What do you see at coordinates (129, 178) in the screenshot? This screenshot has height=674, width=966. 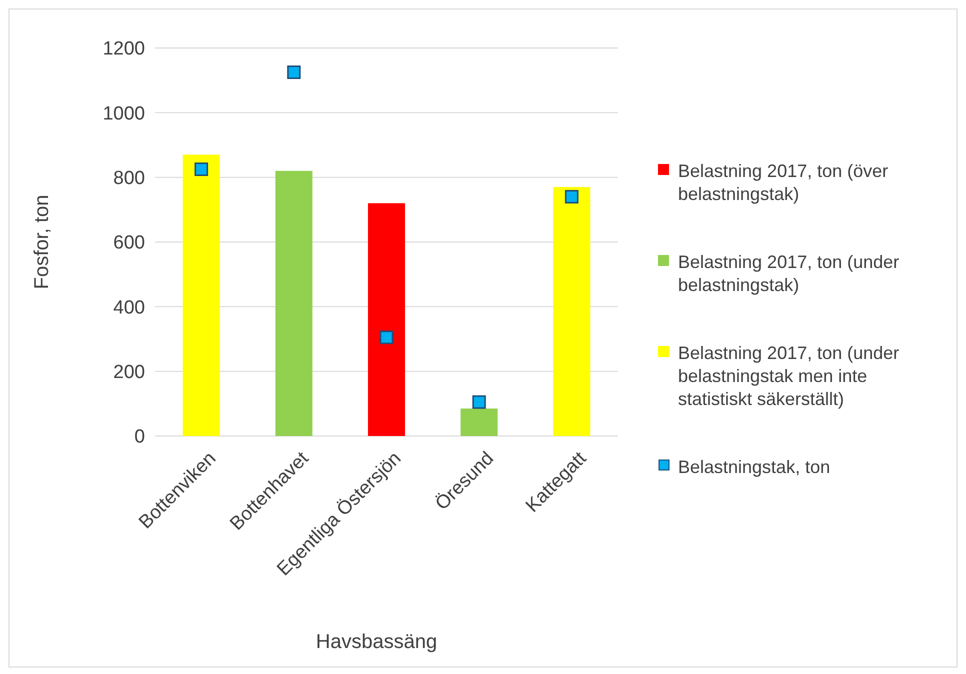 I see `y-tick-label: 800` at bounding box center [129, 178].